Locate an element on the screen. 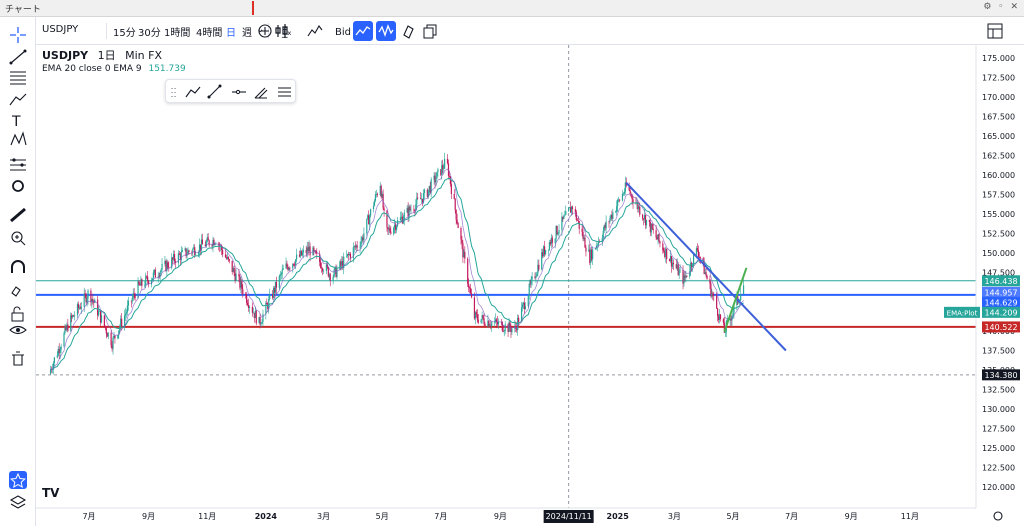  indicator-label: EMA 20 close 0 EMA 9 is located at coordinates (92, 69).